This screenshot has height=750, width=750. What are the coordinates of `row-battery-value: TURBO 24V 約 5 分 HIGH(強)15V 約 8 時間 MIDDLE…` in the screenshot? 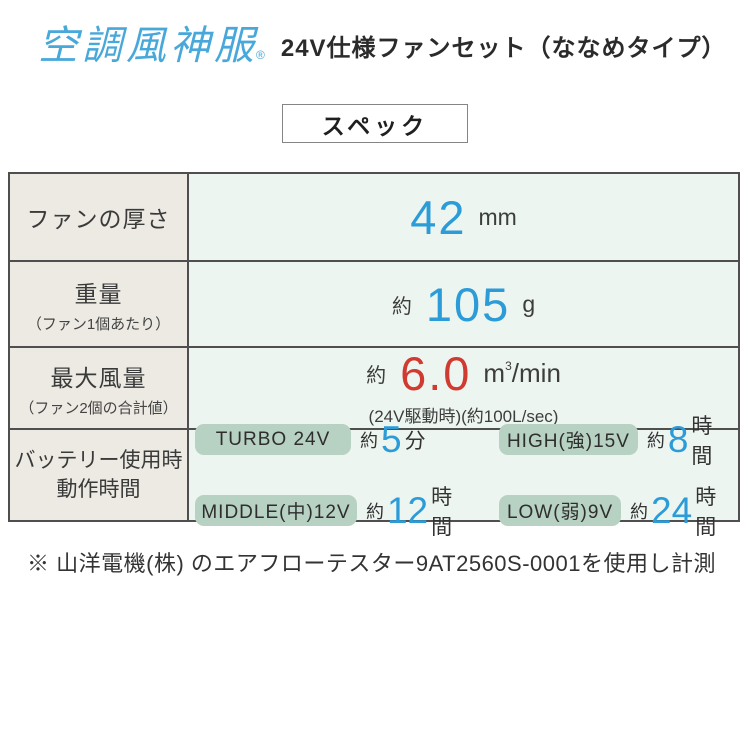 It's located at (463, 477).